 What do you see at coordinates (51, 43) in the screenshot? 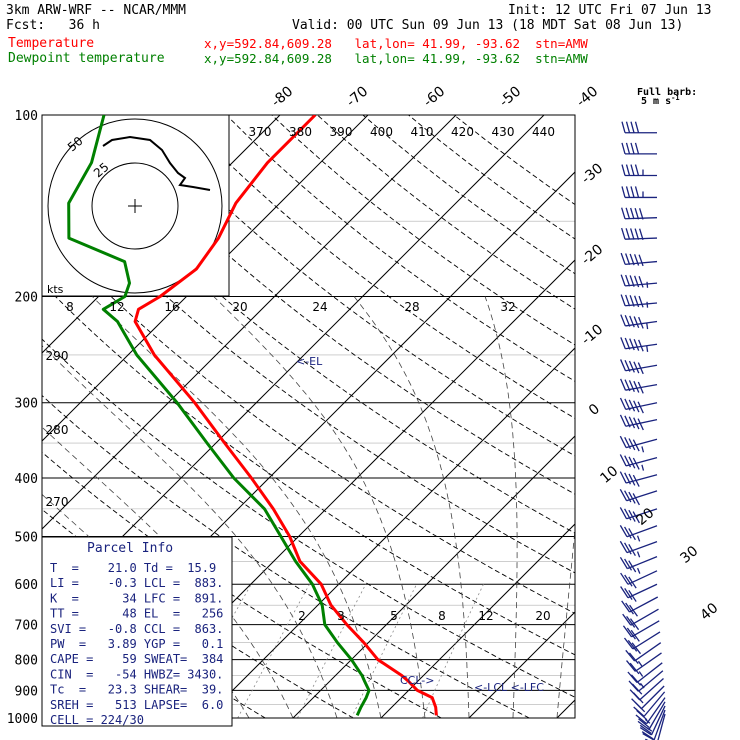
I see `temperature-legend: Temperature` at bounding box center [51, 43].